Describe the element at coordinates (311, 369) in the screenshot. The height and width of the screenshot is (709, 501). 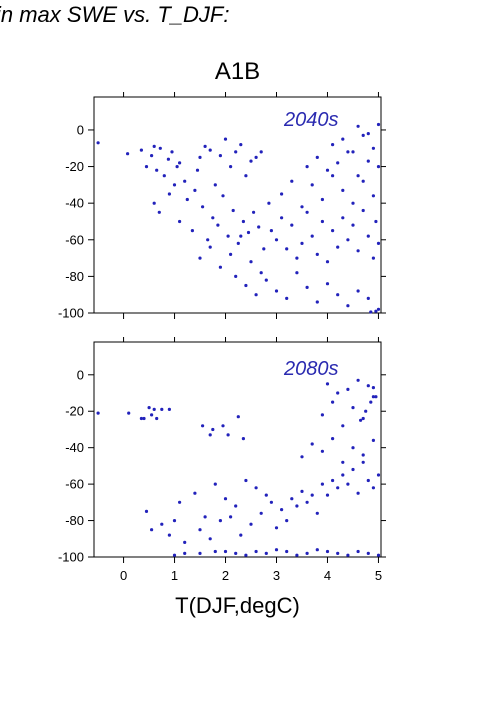
I see `panel-label: 2080s` at that location.